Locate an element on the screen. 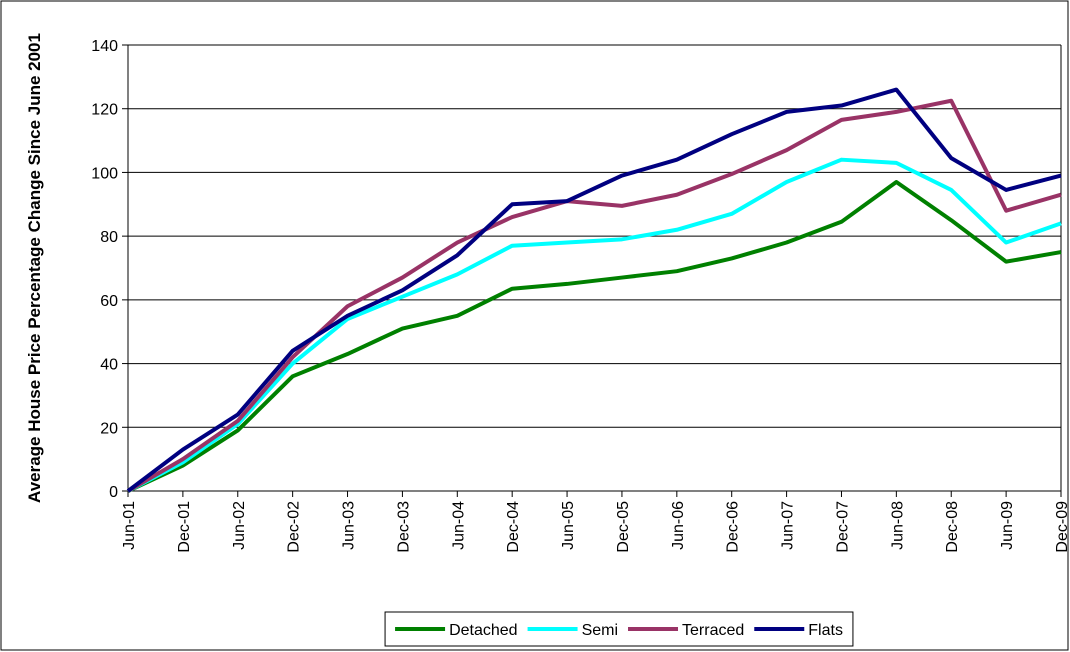 The height and width of the screenshot is (652, 1070). x-tick-label: Jun-08 is located at coordinates (897, 525).